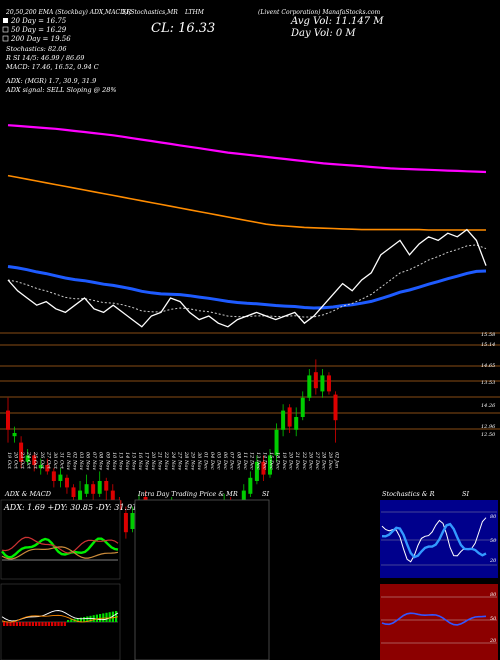  I want to click on macd-text: MACD: 17.46, 16.52, 0.94 C, so click(52, 67).